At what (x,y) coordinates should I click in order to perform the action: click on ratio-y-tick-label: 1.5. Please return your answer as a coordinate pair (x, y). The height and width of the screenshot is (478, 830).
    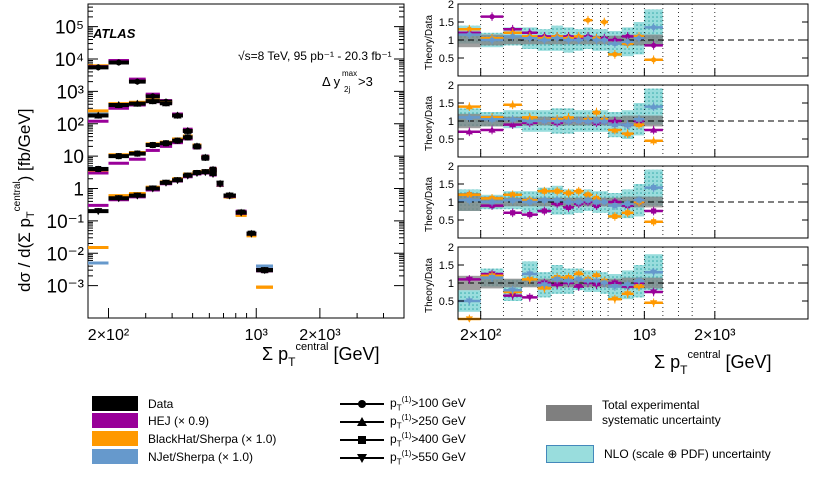
    Looking at the image, I should click on (446, 104).